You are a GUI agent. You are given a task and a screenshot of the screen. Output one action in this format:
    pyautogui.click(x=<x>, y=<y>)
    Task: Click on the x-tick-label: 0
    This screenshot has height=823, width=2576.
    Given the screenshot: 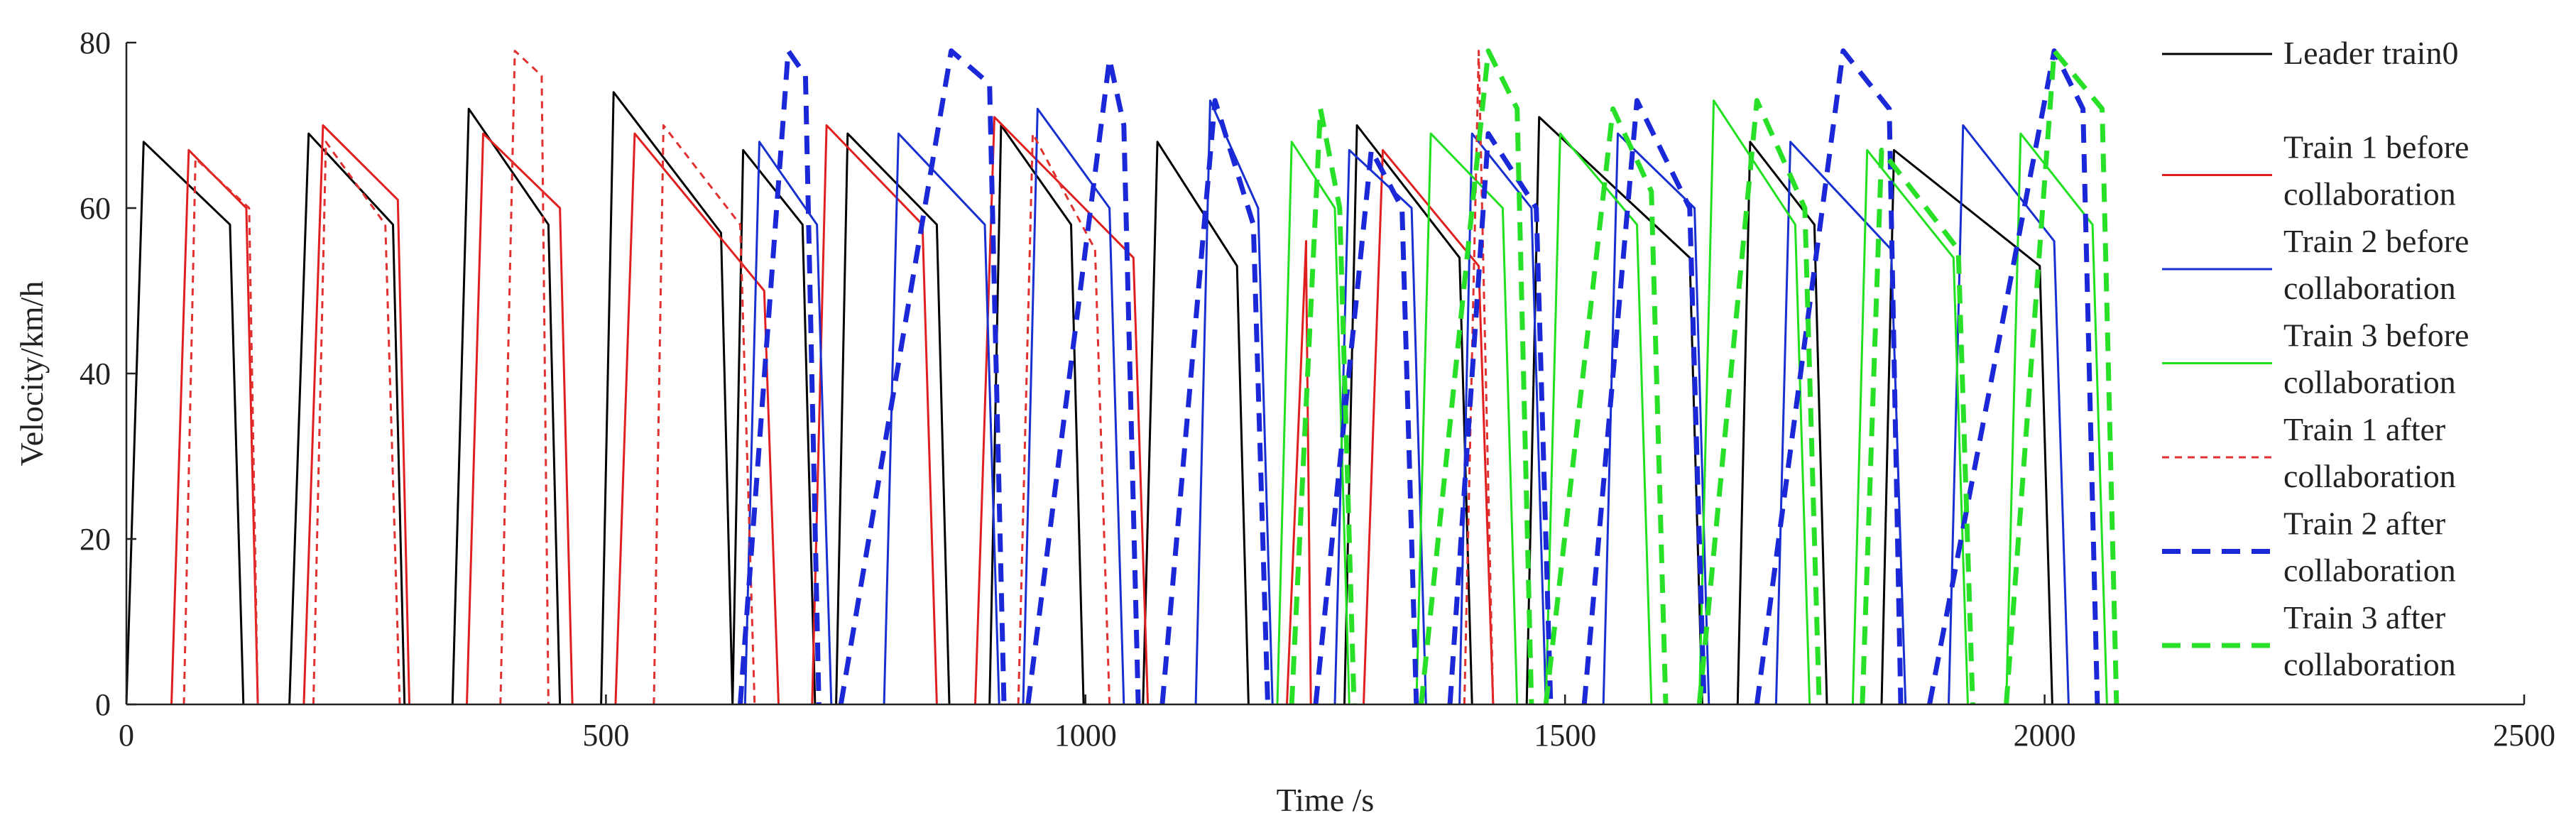 What is the action you would take?
    pyautogui.click(x=126, y=735)
    